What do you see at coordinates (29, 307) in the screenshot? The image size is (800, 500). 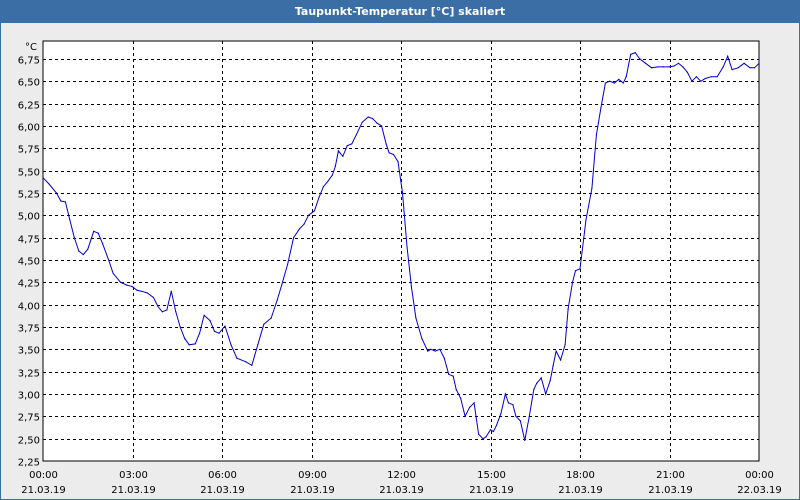 I see `y-tick-label: 4,00` at bounding box center [29, 307].